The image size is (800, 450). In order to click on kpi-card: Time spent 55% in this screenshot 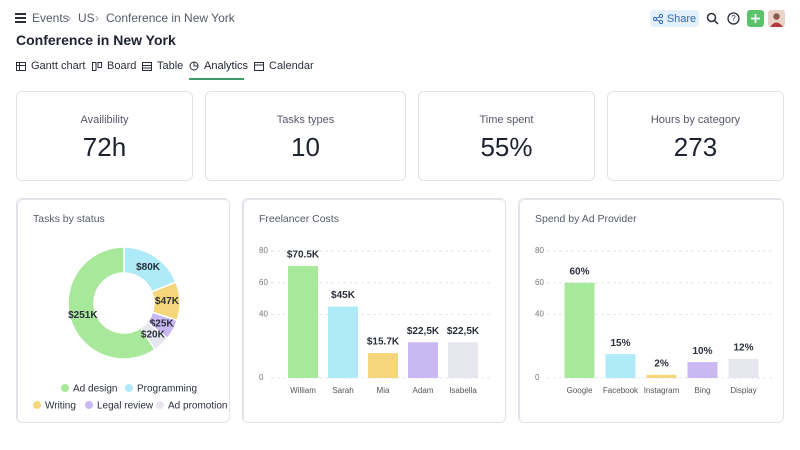, I will do `click(506, 136)`.